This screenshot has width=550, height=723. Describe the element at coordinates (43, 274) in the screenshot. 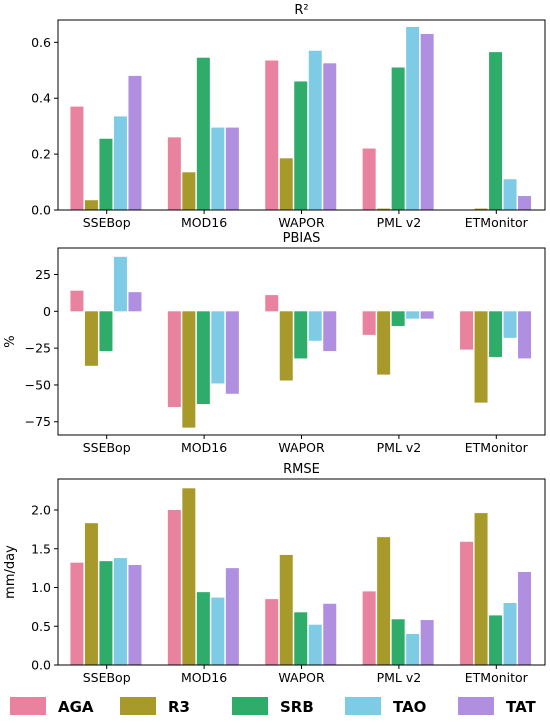

I see `y-tick-label: 25` at that location.